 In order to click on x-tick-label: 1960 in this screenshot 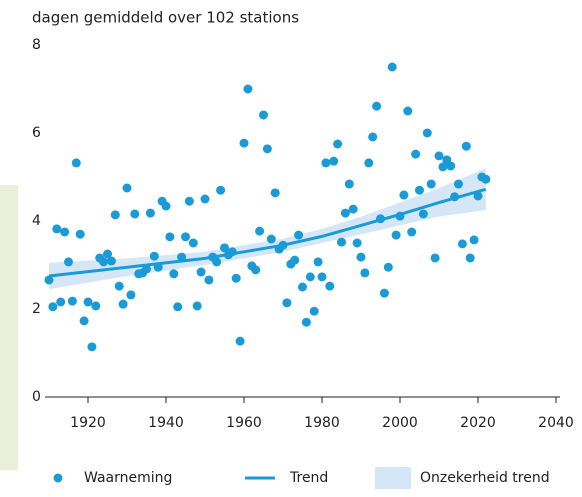, I will do `click(244, 423)`.